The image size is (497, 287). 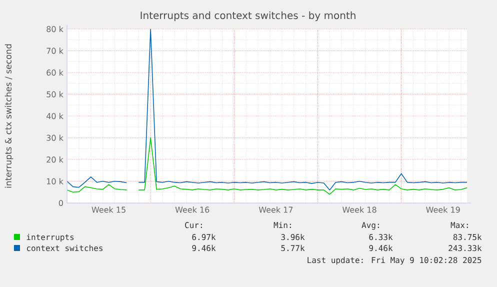 I want to click on x-tick-label: Week 19, so click(x=443, y=209).